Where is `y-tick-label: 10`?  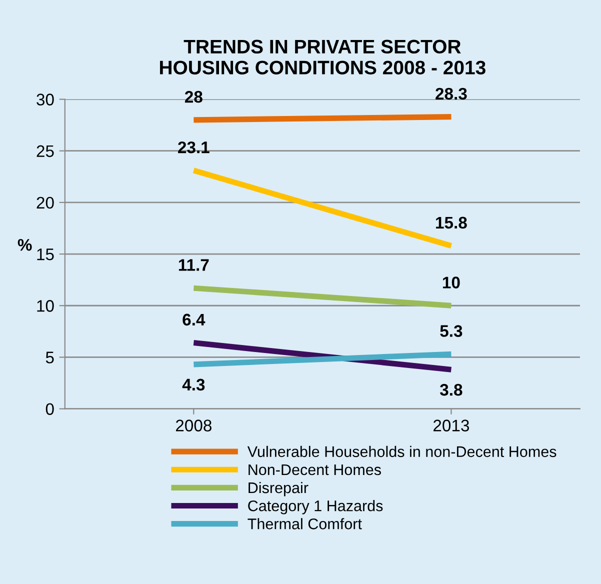
y-tick-label: 10 is located at coordinates (45, 306).